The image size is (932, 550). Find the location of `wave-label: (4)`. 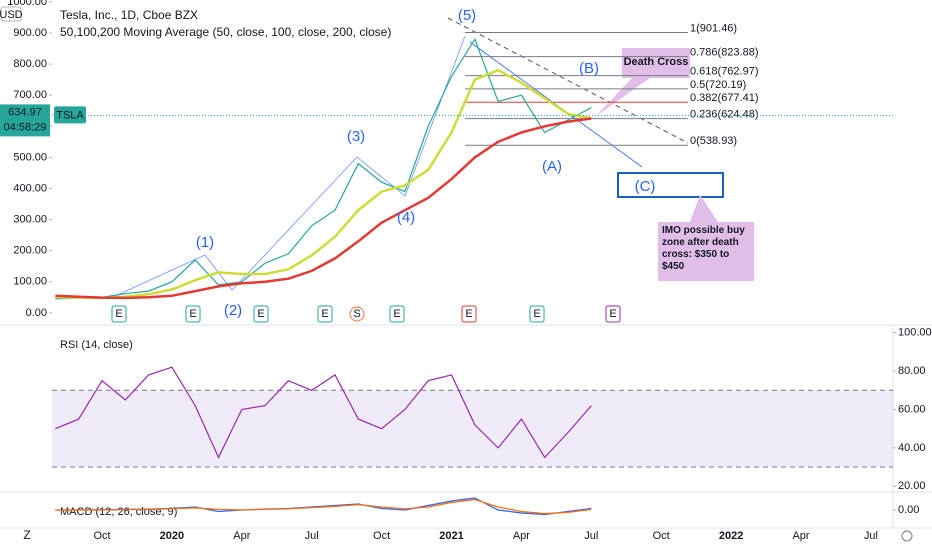

wave-label: (4) is located at coordinates (406, 217).